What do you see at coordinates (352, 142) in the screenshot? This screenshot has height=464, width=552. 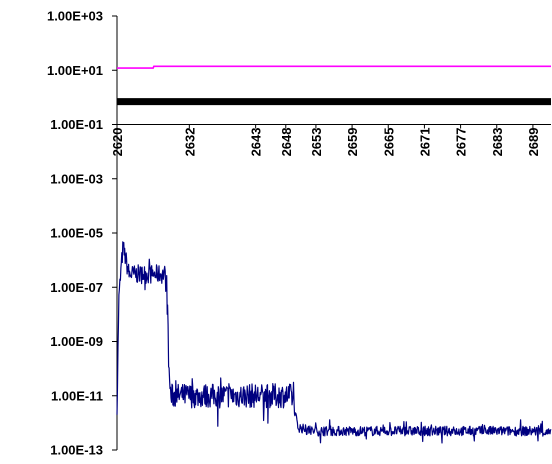 I see `x-tick-label: 2659` at bounding box center [352, 142].